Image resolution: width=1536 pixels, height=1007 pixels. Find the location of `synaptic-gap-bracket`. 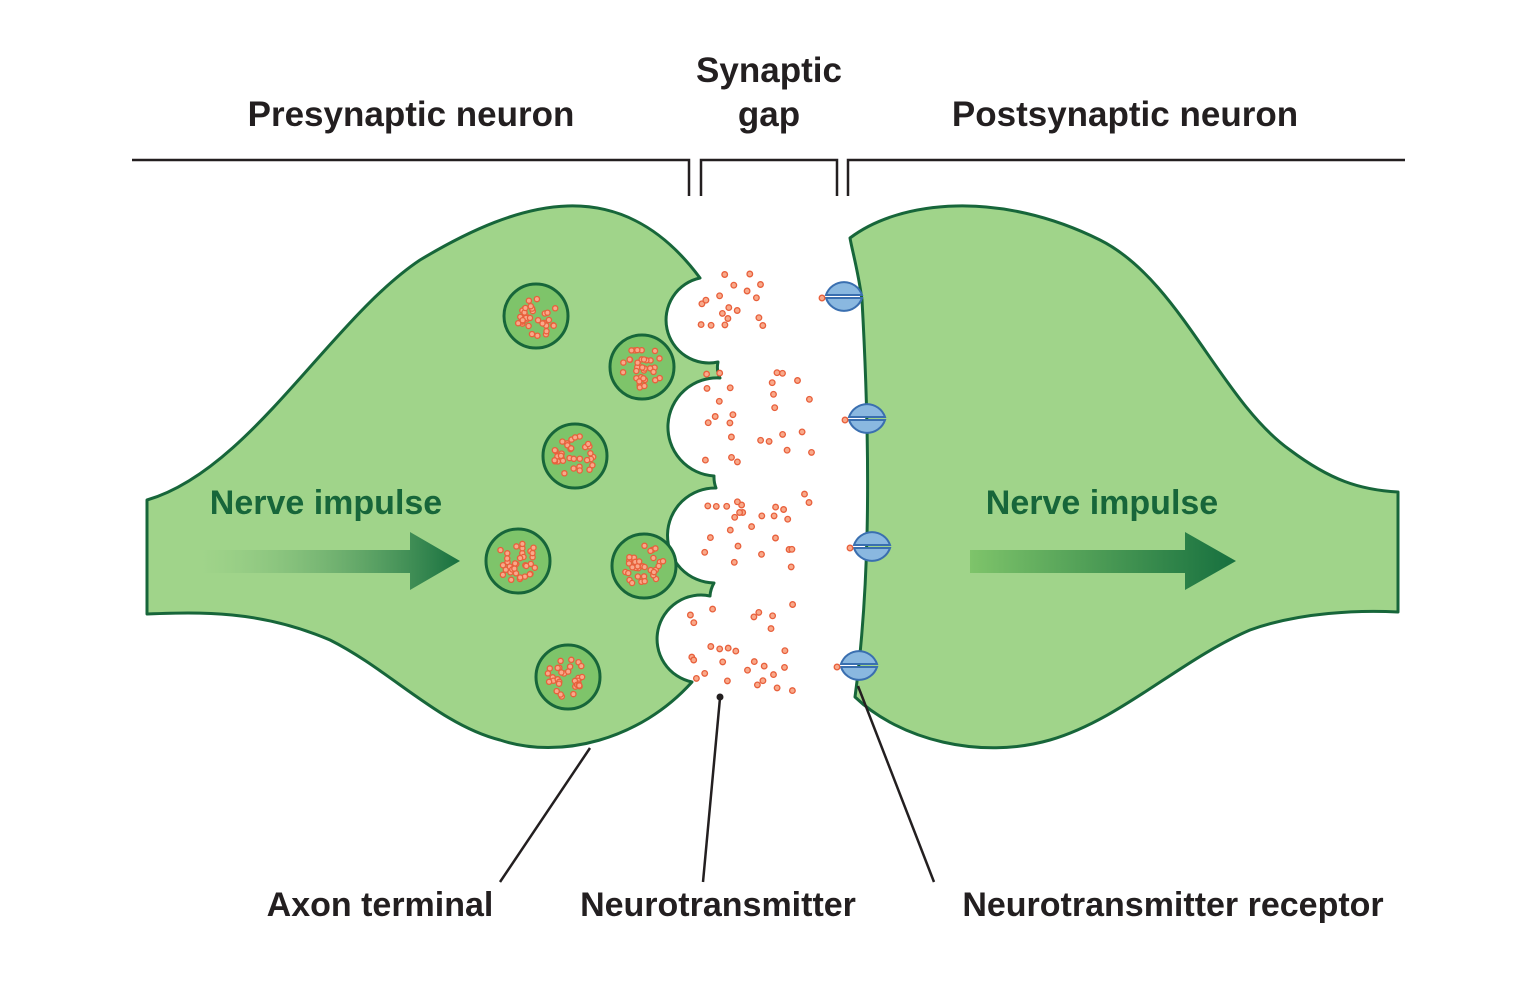

synaptic-gap-bracket is located at coordinates (769, 177).